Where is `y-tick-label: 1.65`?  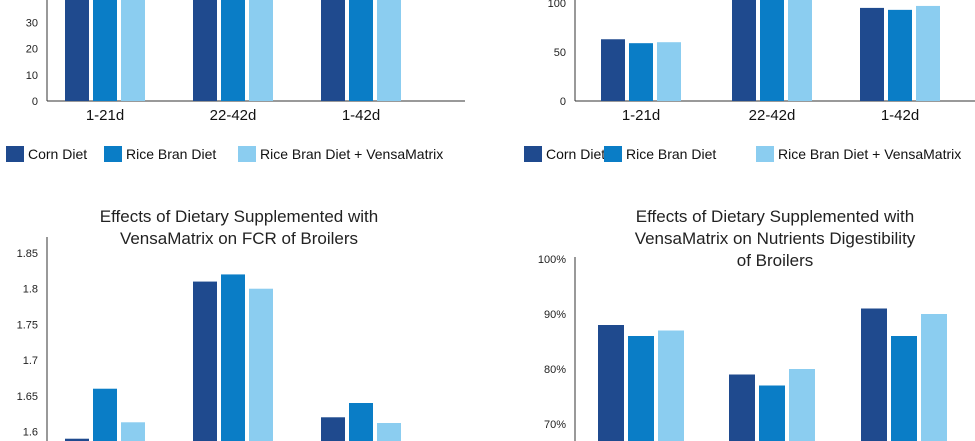
y-tick-label: 1.65 is located at coordinates (27, 397).